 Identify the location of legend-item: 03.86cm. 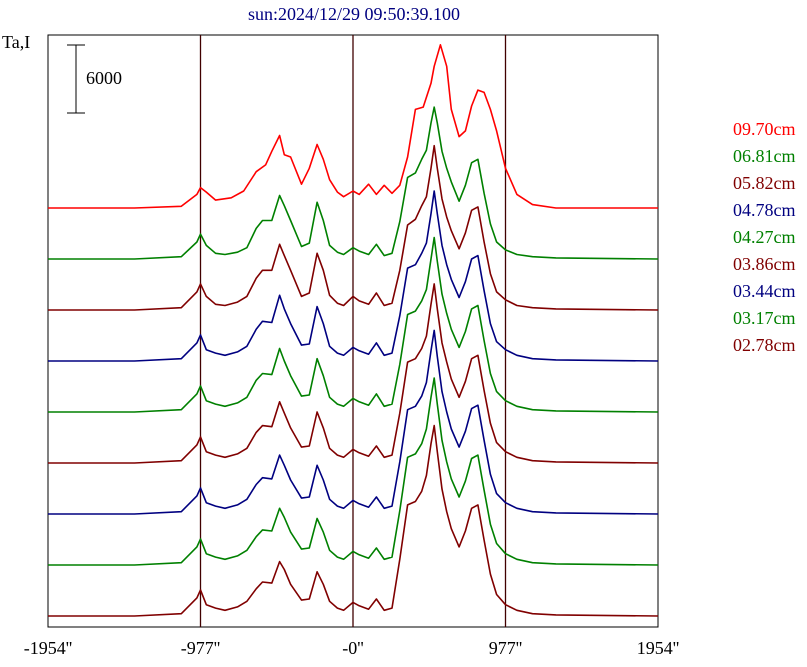
(764, 264).